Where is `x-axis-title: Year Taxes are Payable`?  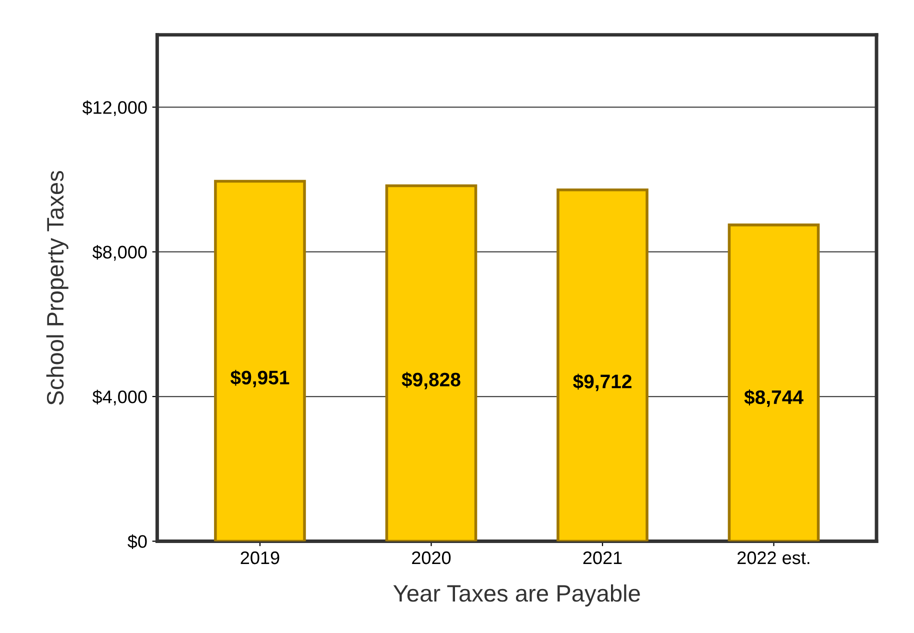 x-axis-title: Year Taxes are Payable is located at coordinates (516, 595).